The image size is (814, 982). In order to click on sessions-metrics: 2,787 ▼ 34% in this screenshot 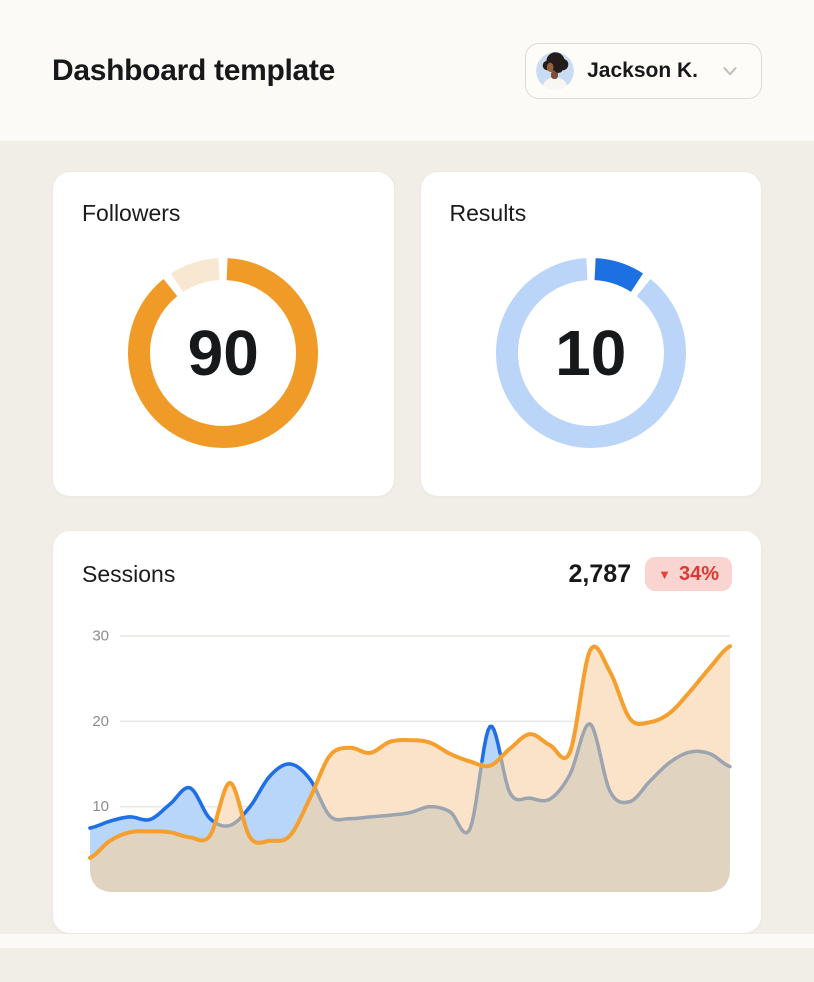, I will do `click(650, 574)`.